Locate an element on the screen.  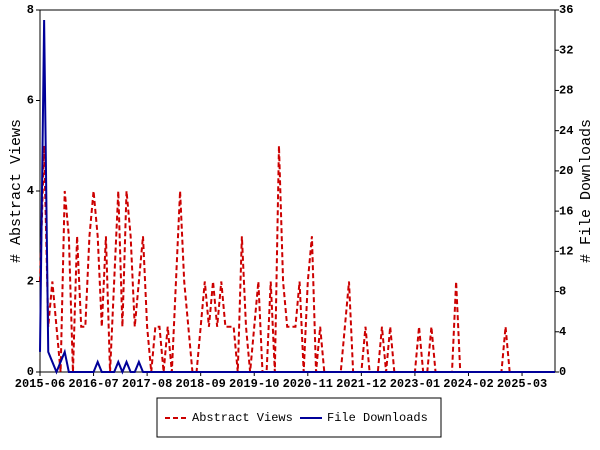
y2-axis-label: # File Downloads is located at coordinates (586, 191).